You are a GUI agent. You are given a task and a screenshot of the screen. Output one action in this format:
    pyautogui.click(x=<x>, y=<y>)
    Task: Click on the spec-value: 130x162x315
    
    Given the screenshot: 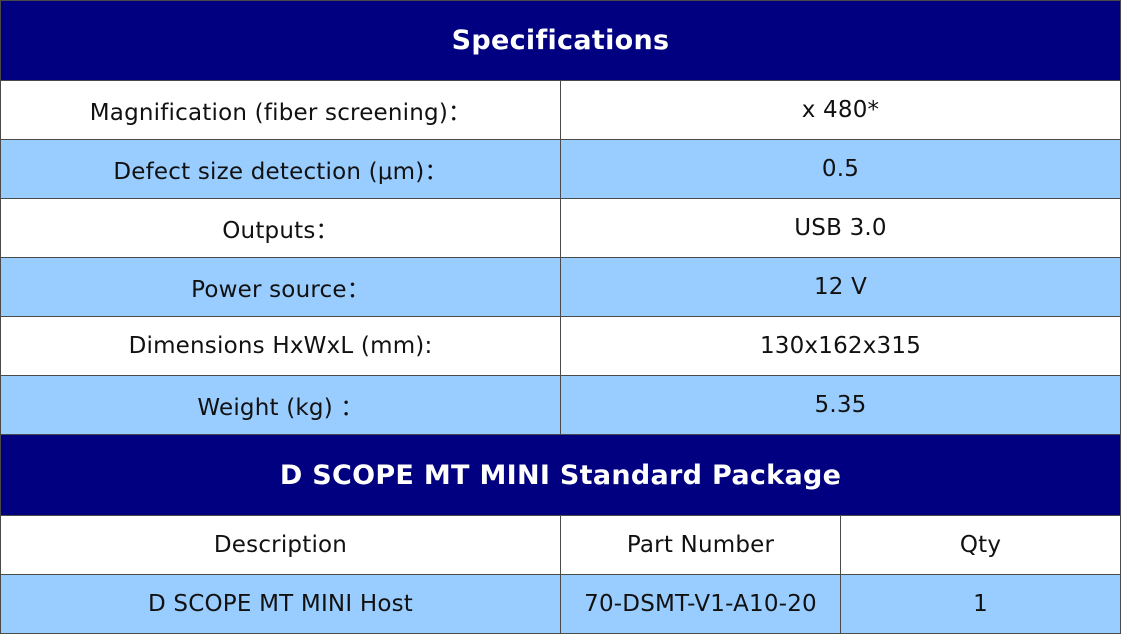 What is the action you would take?
    pyautogui.click(x=840, y=346)
    